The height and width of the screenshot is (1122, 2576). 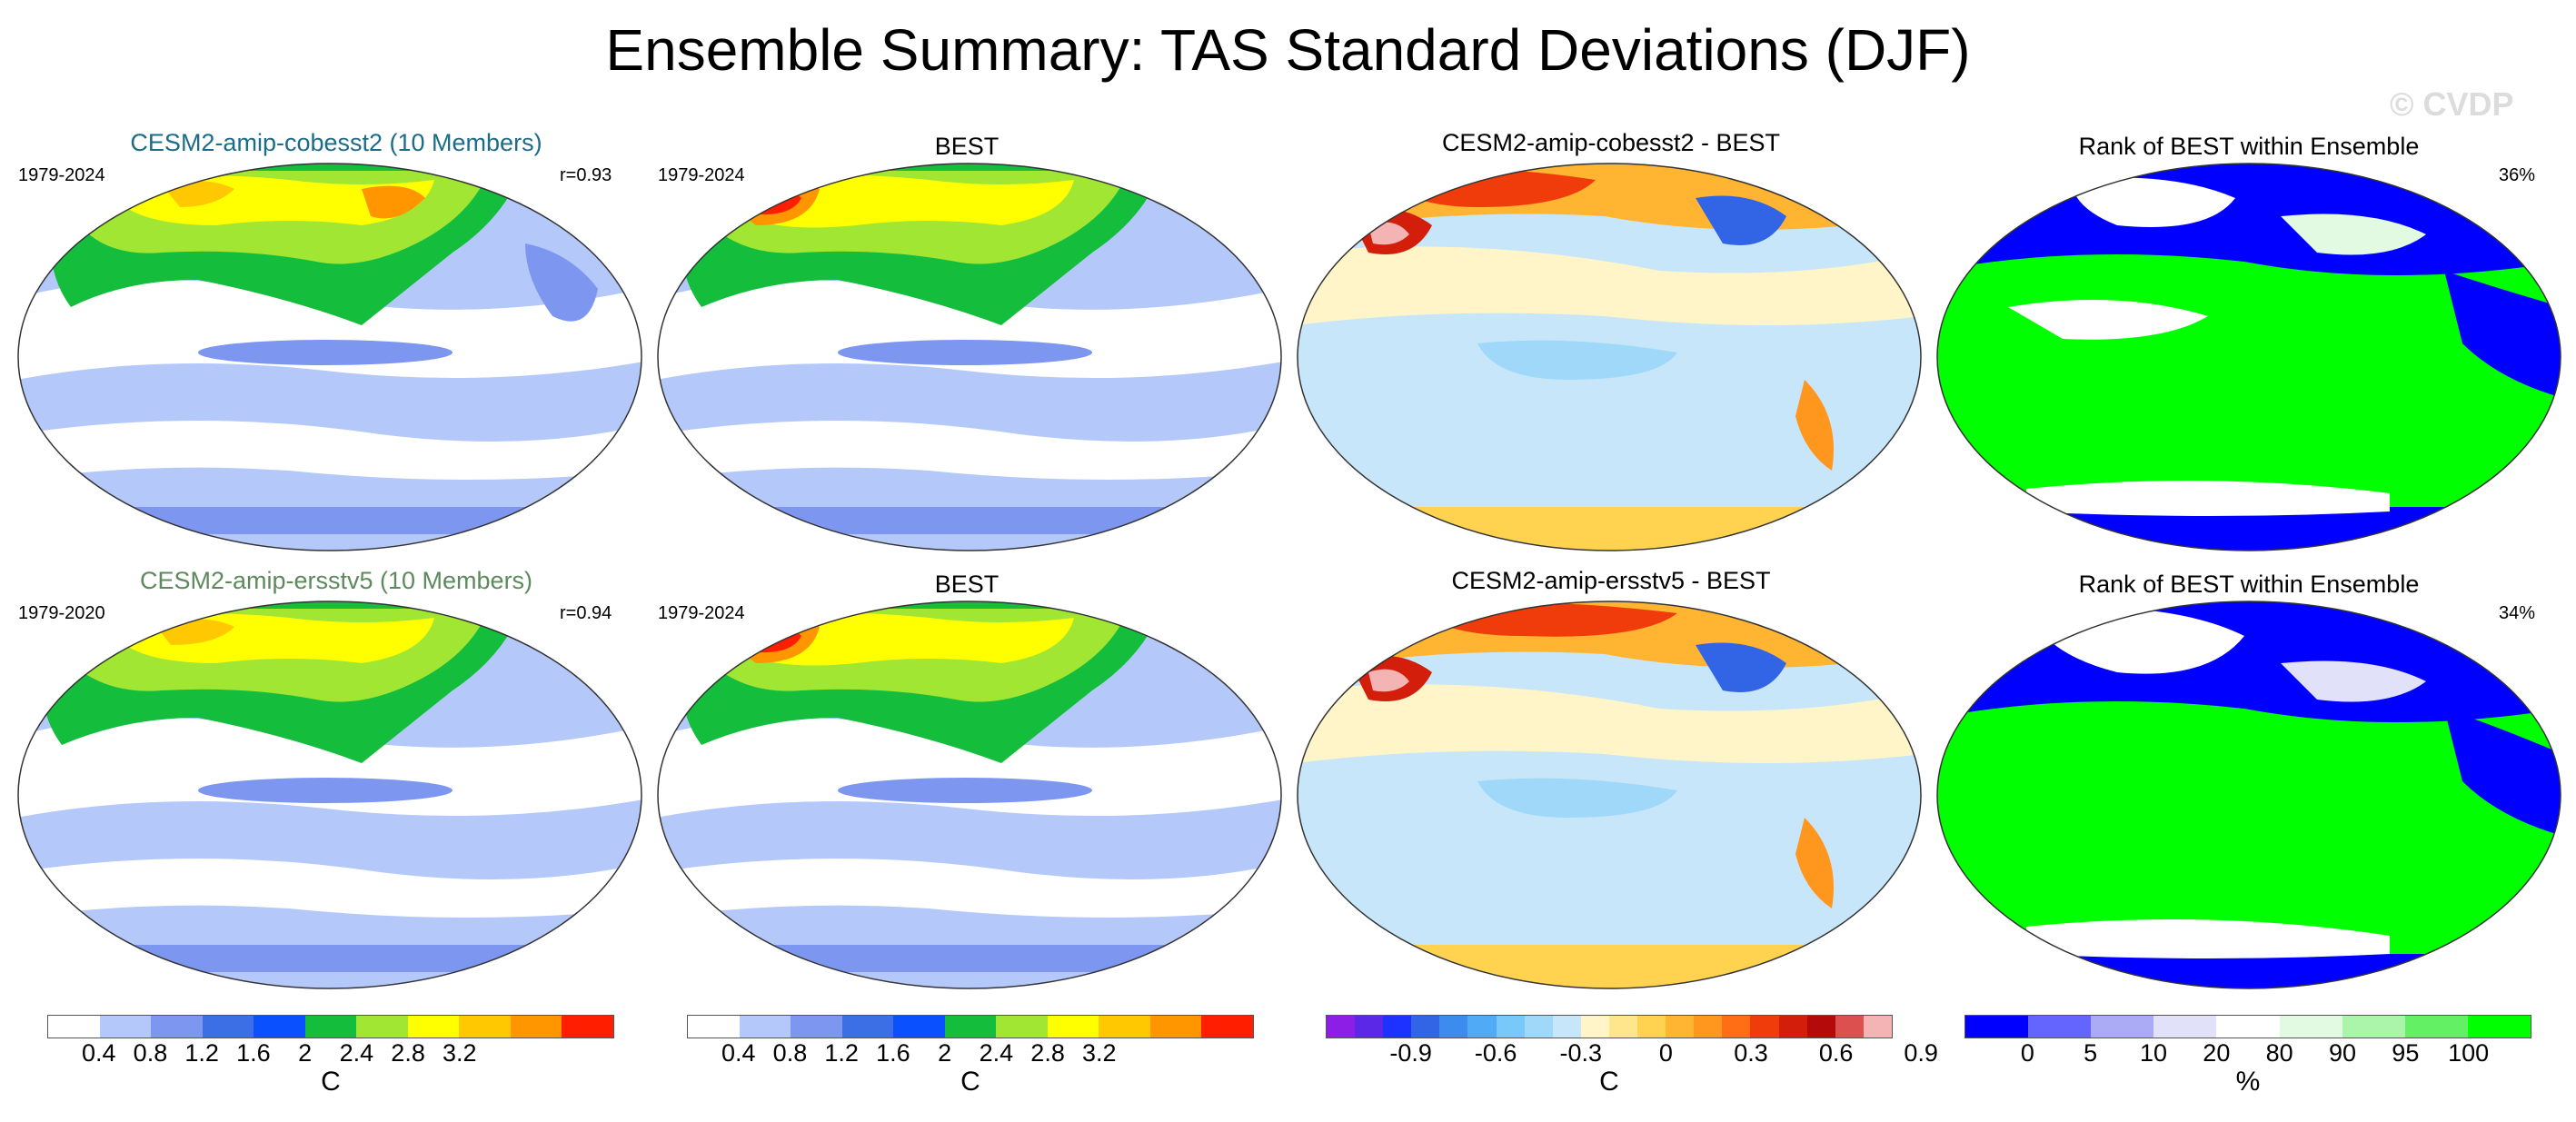 I want to click on colorbar-std-obs, so click(x=971, y=1026).